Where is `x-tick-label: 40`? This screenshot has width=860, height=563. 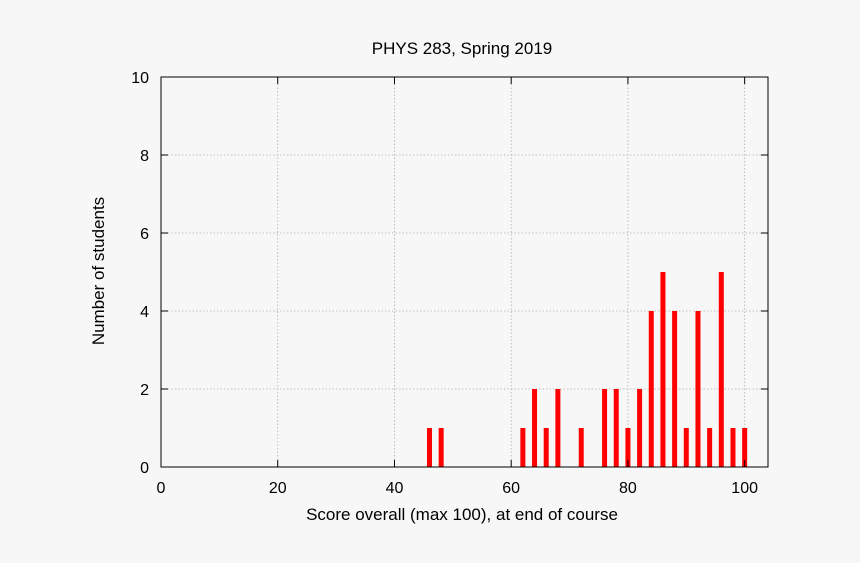 x-tick-label: 40 is located at coordinates (395, 488).